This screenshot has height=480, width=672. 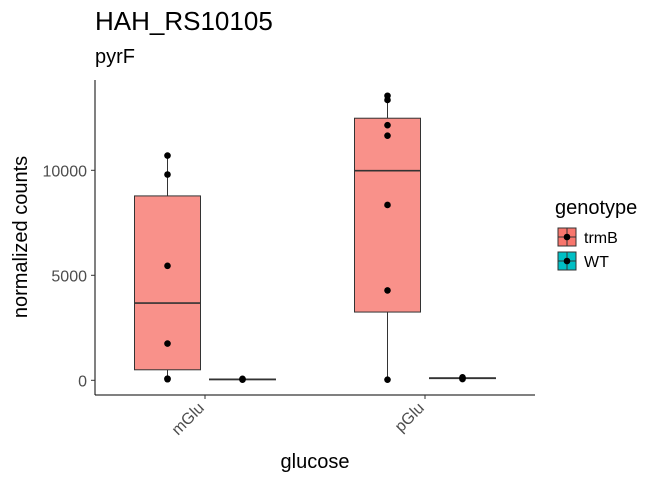 I want to click on y-tick-label: 0, so click(x=82, y=381).